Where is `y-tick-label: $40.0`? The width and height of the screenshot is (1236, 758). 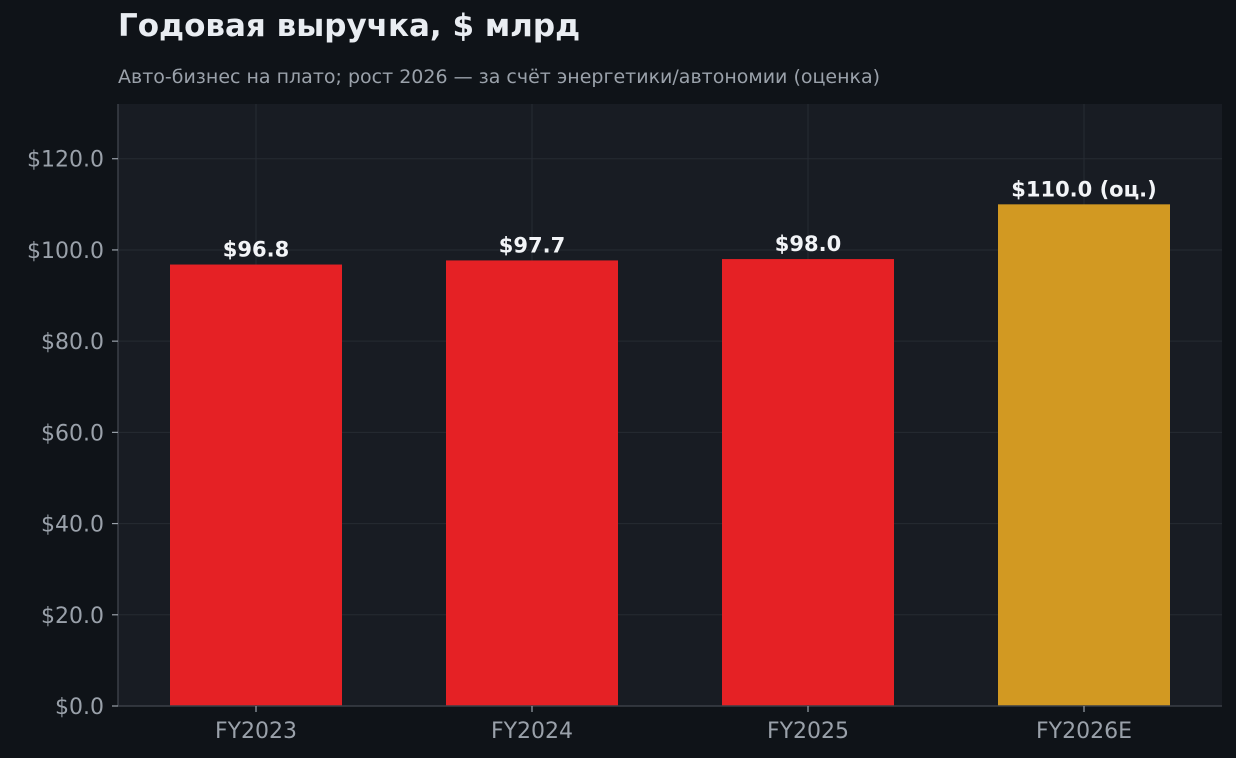
y-tick-label: $40.0 is located at coordinates (72, 525).